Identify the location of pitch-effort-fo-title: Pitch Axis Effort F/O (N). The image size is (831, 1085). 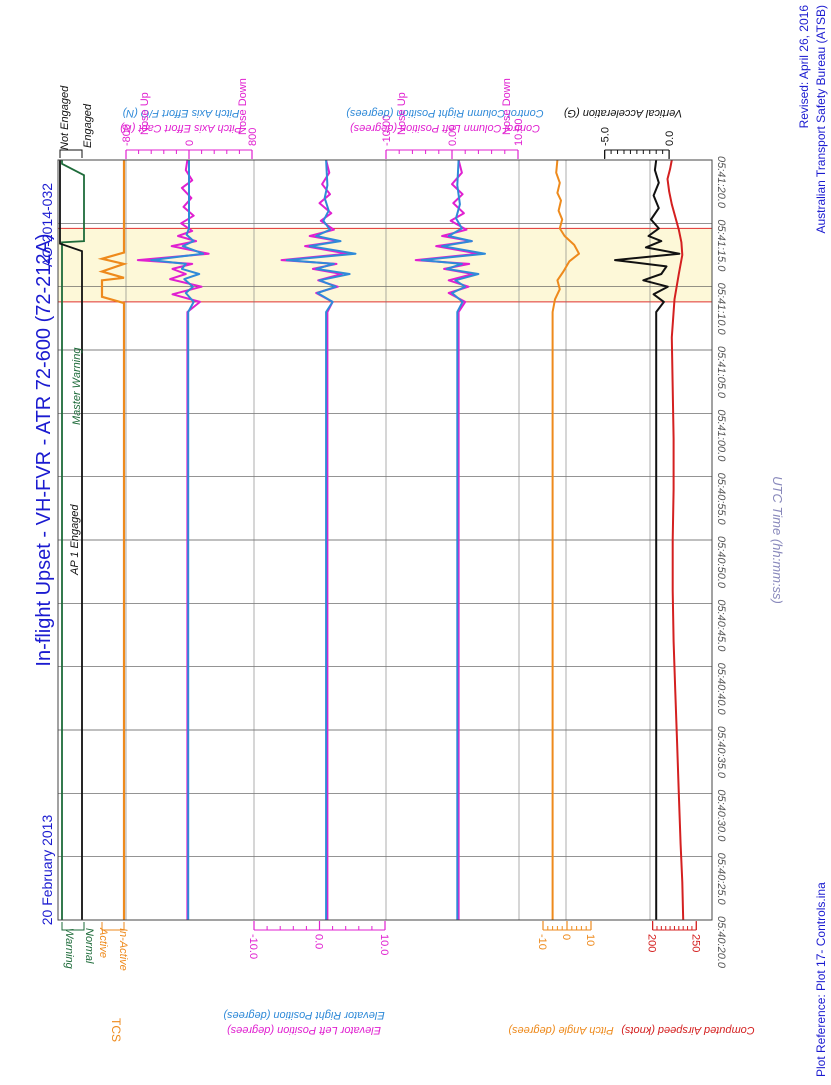
(180, 113).